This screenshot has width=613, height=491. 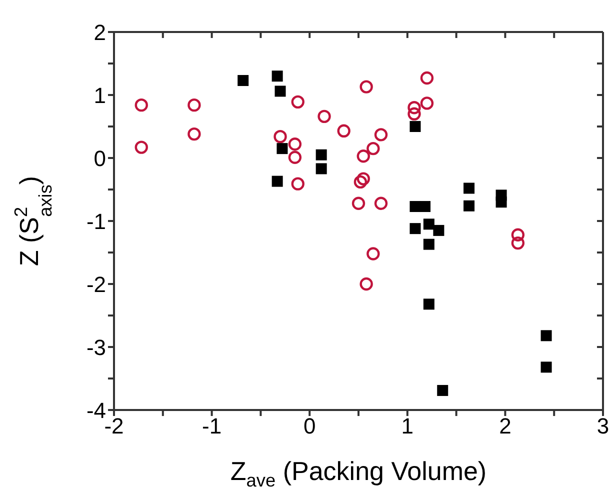 I want to click on x-tick-label: -1, so click(x=212, y=426).